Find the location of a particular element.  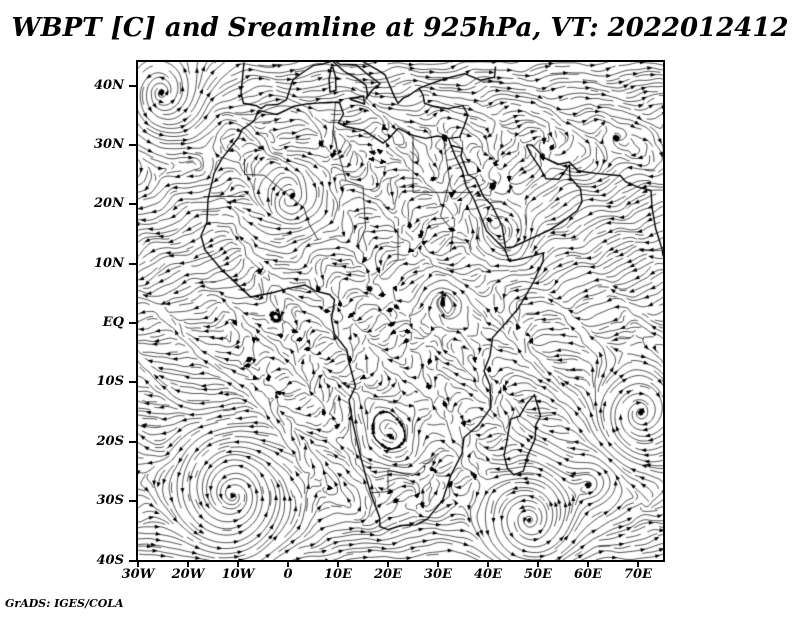

x-tick-label: 30E is located at coordinates (438, 574).